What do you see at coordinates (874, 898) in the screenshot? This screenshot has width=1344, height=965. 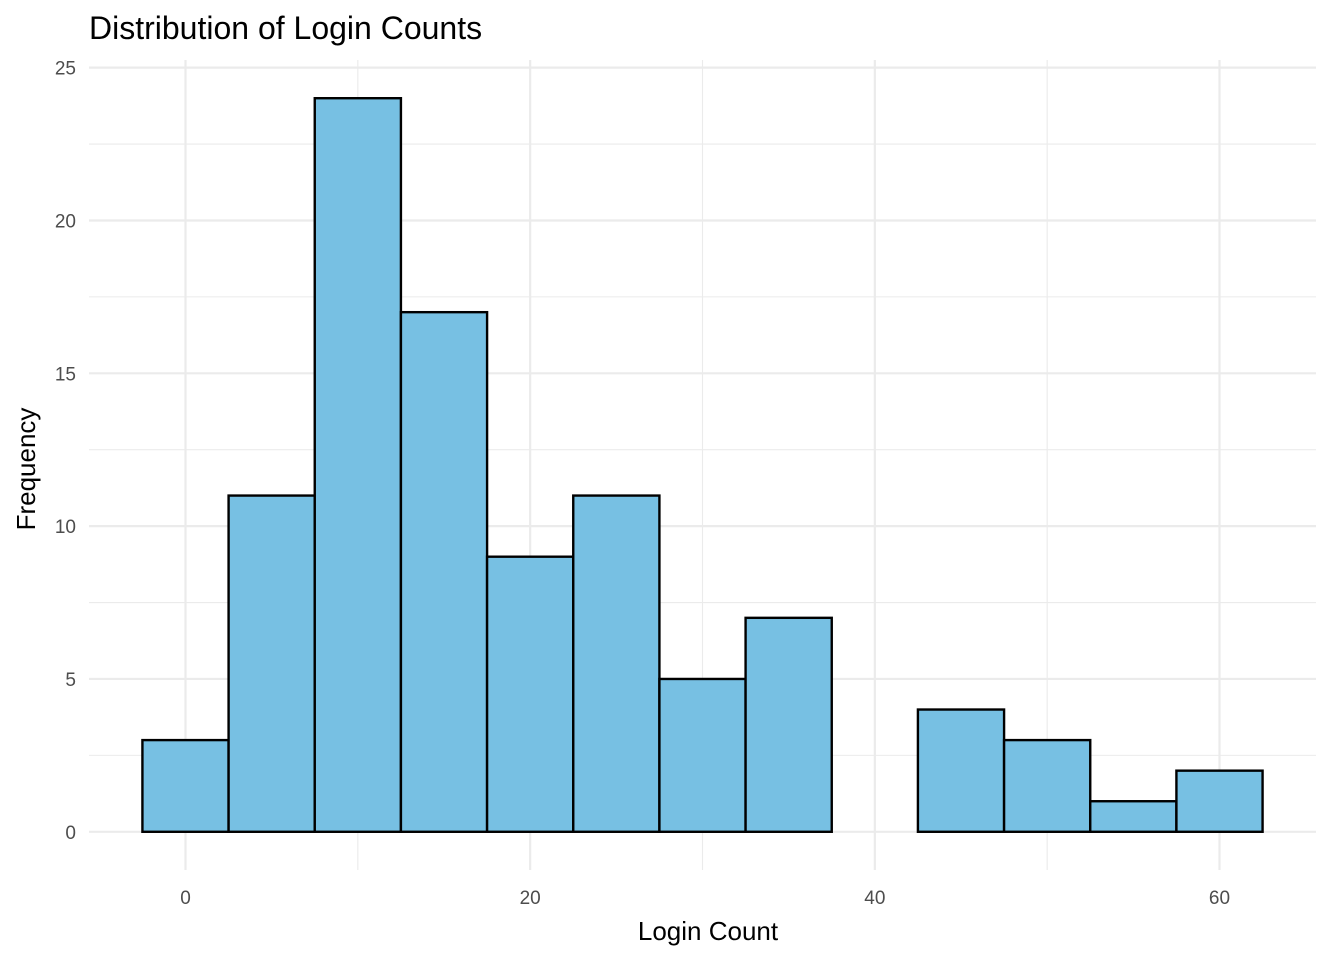 I see `x-tick-label: 40` at bounding box center [874, 898].